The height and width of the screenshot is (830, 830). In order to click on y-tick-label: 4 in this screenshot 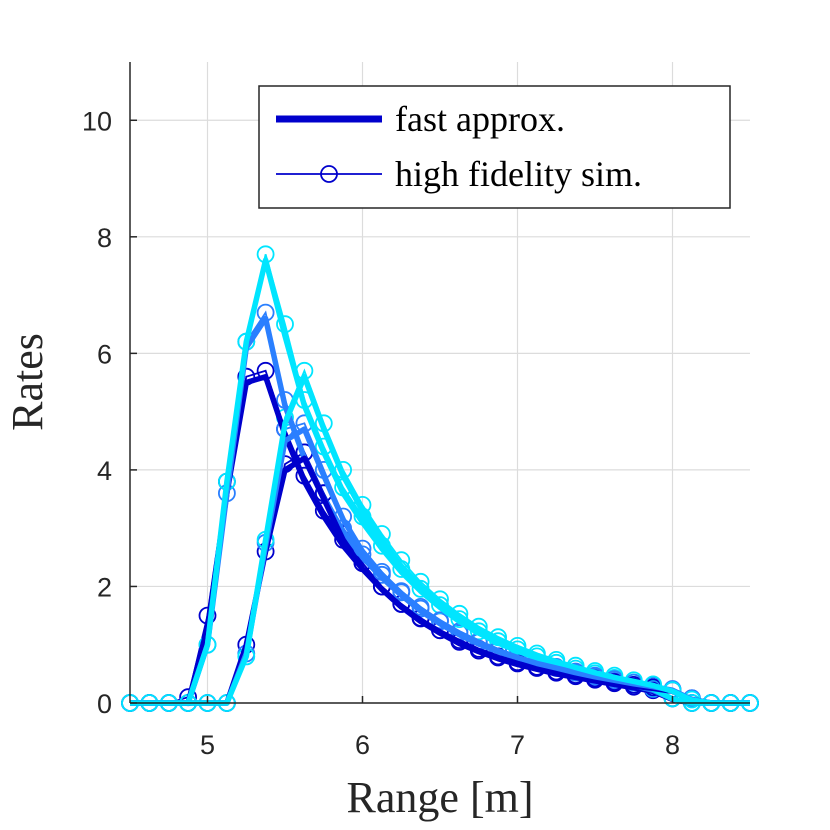, I will do `click(104, 471)`.